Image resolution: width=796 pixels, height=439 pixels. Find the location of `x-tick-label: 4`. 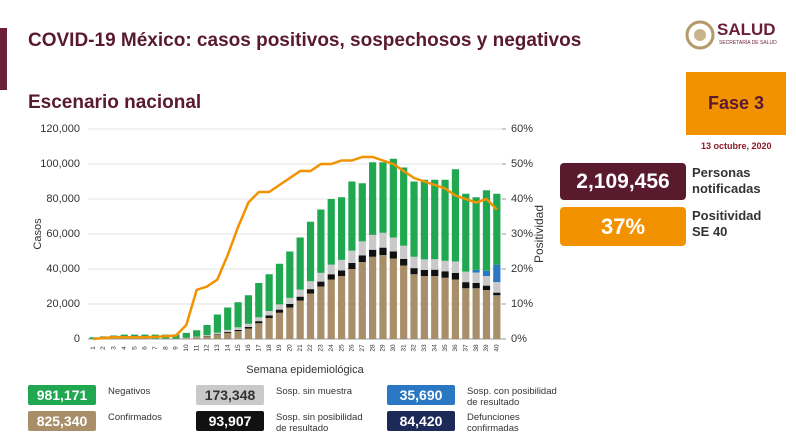

x-tick-label: 4 is located at coordinates (124, 348).